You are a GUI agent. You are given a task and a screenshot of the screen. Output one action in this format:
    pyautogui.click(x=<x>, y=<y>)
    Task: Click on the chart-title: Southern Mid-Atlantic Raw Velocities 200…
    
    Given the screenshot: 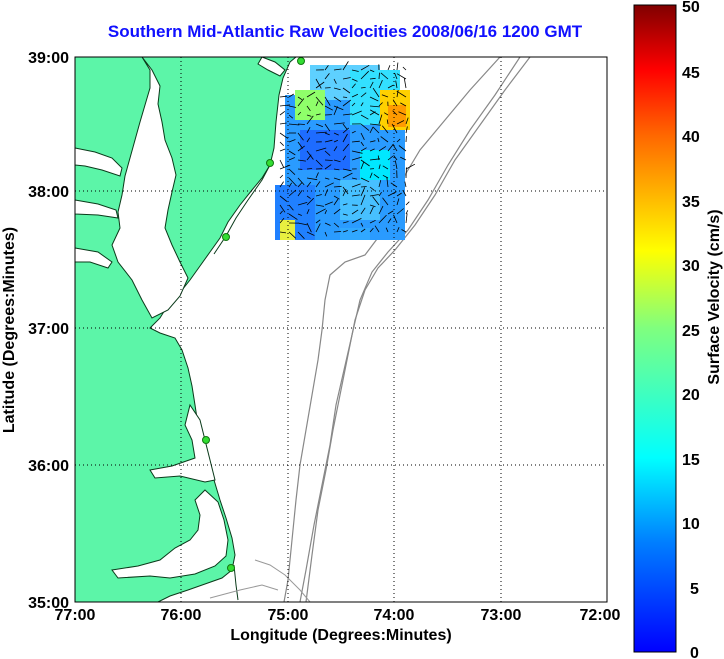 What is the action you would take?
    pyautogui.click(x=345, y=31)
    